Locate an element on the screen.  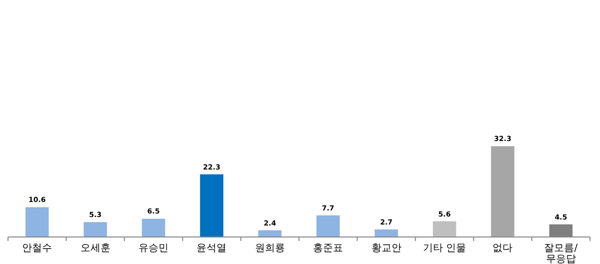
x-tick-label: 안철수 is located at coordinates (37, 248).